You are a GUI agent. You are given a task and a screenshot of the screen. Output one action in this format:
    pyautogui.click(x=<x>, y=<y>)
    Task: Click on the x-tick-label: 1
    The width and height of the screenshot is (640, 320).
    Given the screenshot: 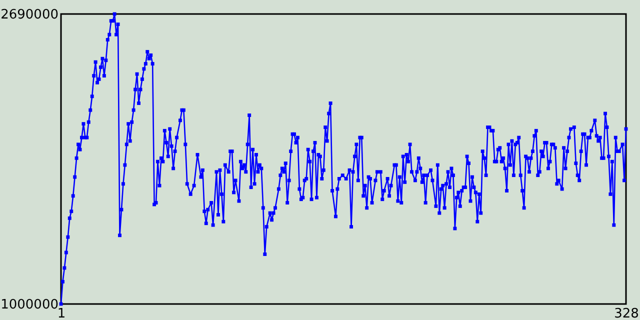 What is the action you would take?
    pyautogui.click(x=61, y=313)
    